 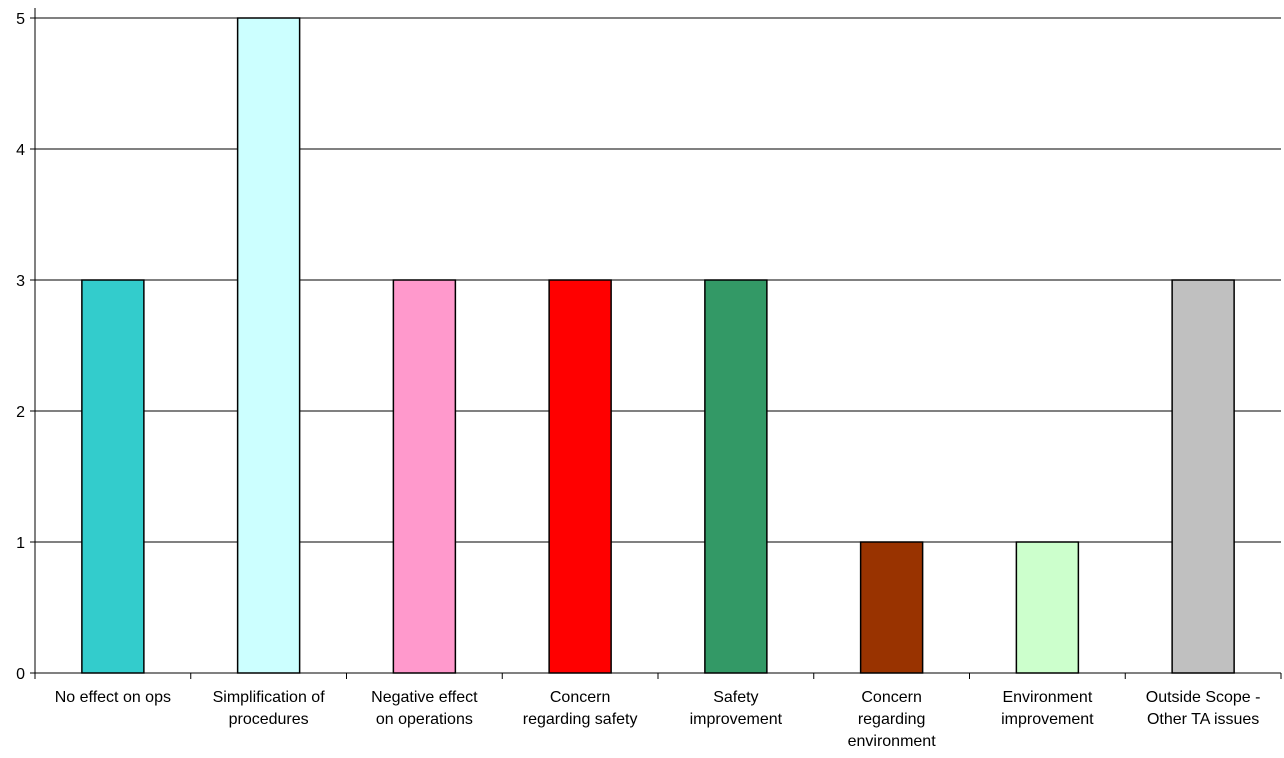 I want to click on y-tick-label: 1, so click(x=20, y=543).